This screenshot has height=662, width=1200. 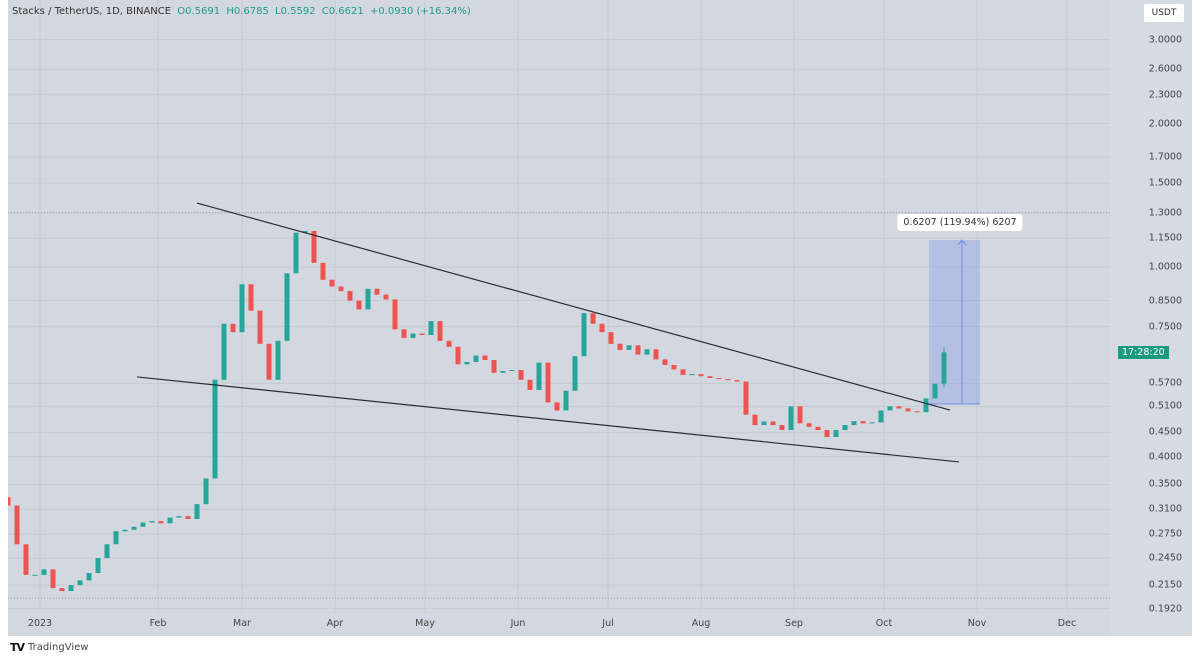 I want to click on y-tick-label: 1.1500, so click(x=1165, y=238).